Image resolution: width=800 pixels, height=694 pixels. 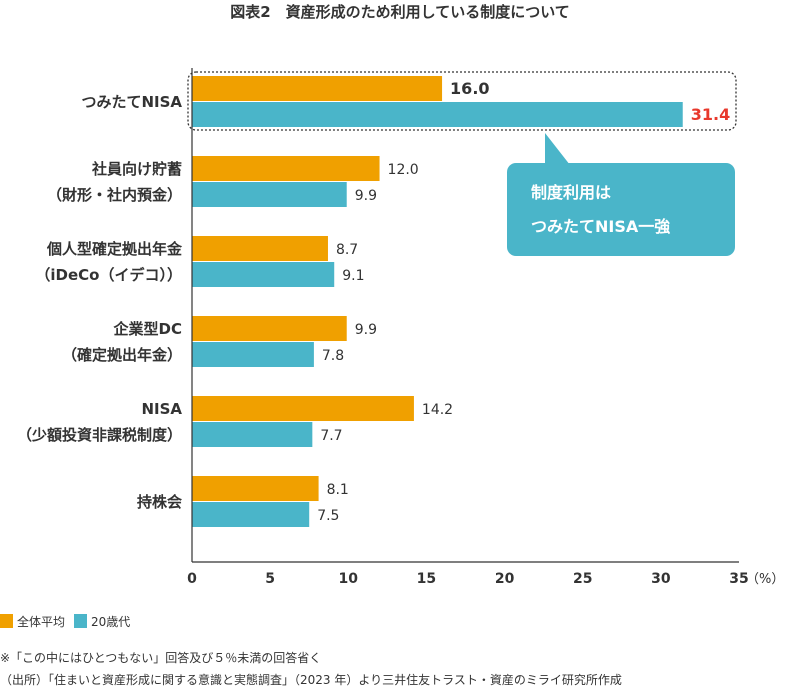 What do you see at coordinates (738, 579) in the screenshot?
I see `x-tick-label: 35` at bounding box center [738, 579].